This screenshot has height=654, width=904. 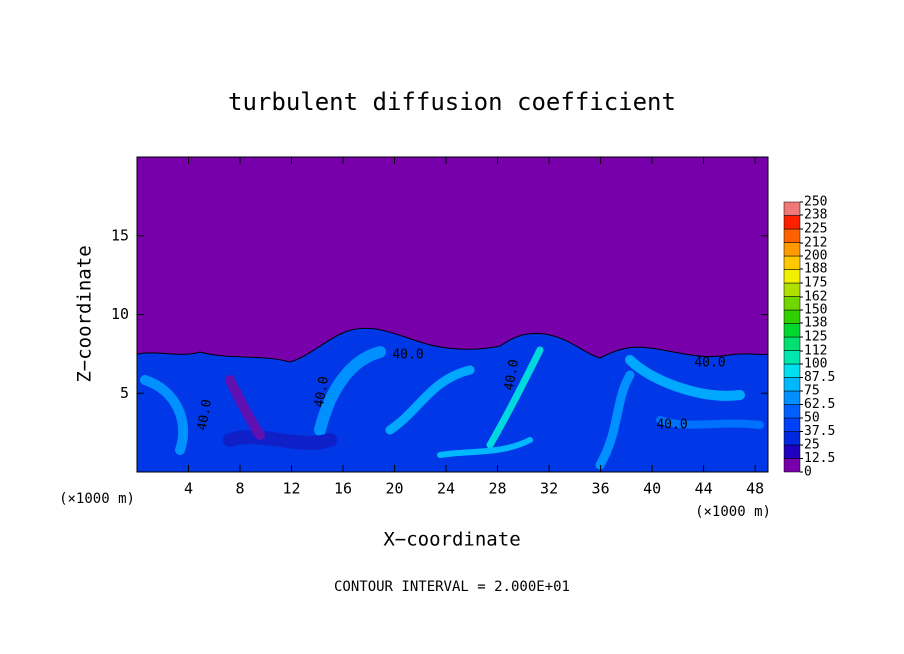 What do you see at coordinates (446, 489) in the screenshot?
I see `x-tick-label: 24` at bounding box center [446, 489].